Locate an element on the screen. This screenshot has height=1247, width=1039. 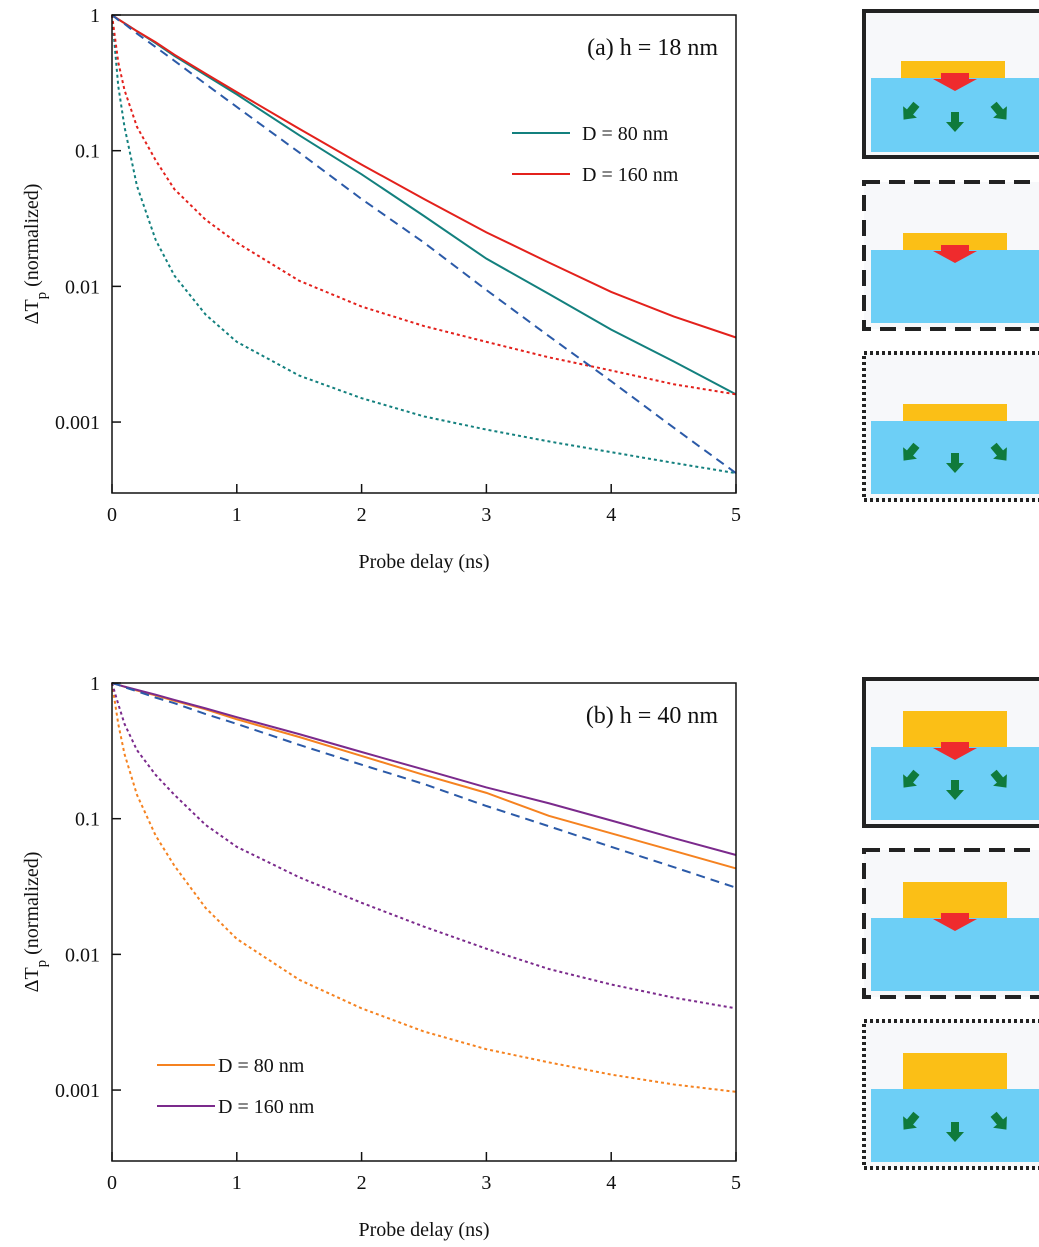
inset-a is located at coordinates (950, 255).